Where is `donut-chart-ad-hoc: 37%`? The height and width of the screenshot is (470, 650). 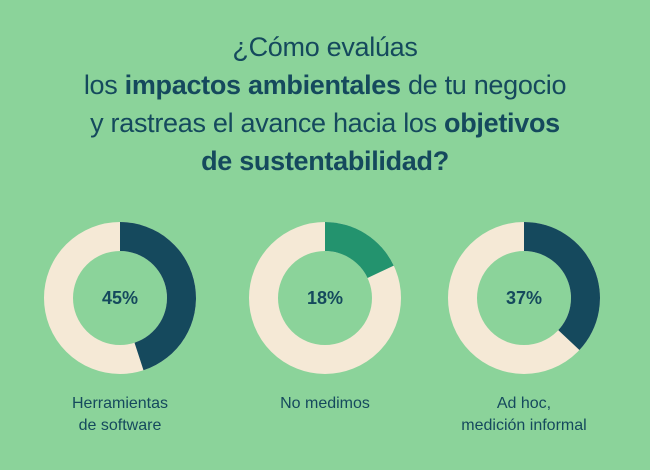
donut-chart-ad-hoc: 37% is located at coordinates (524, 298).